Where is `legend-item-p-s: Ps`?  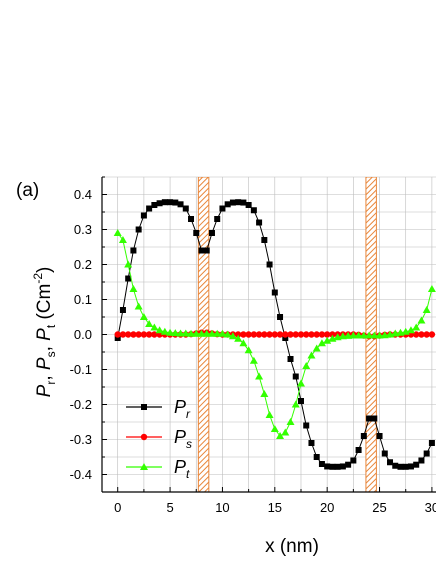
legend-item-p-s: Ps is located at coordinates (159, 439).